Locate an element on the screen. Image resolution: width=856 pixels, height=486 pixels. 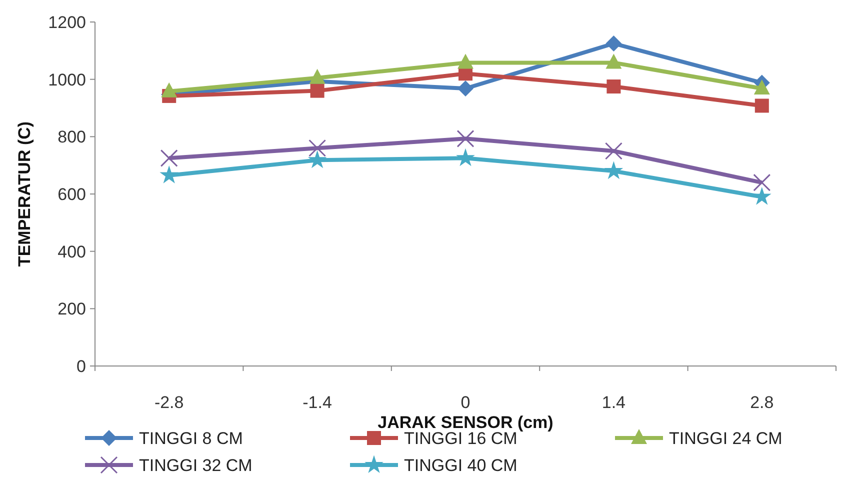
y-tick-label: 400 is located at coordinates (72, 252).